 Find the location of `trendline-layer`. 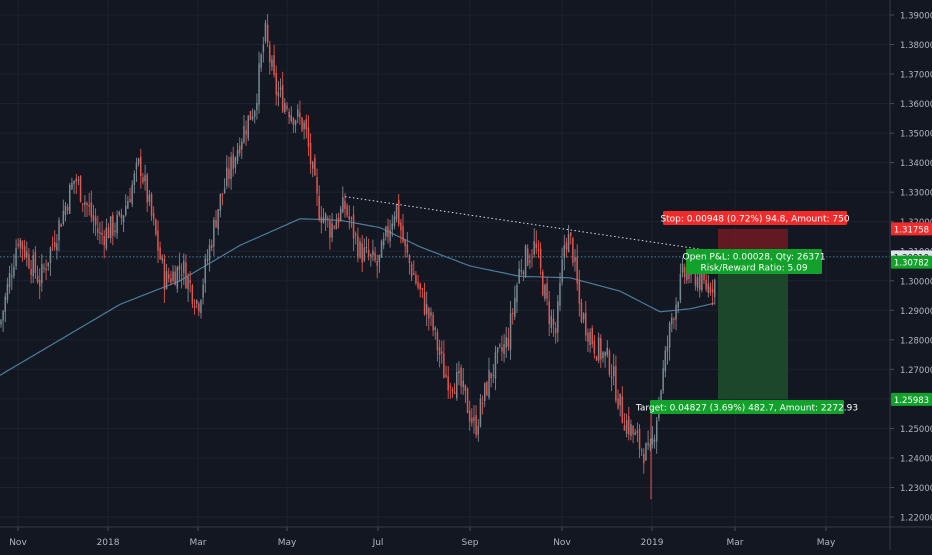

trendline-layer is located at coordinates (531, 224).